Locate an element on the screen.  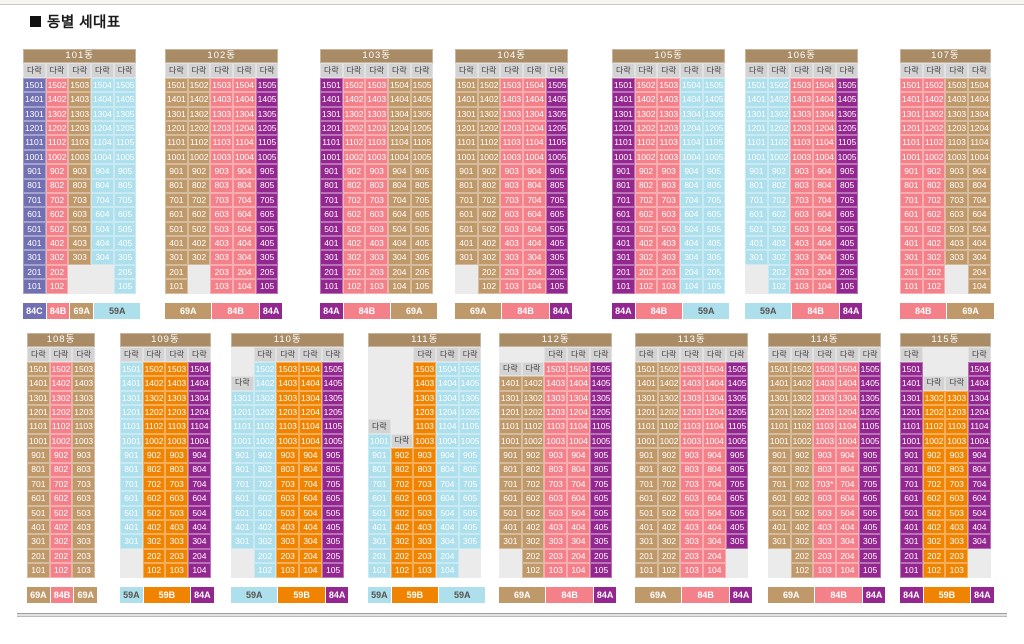
unit-cell: 1504 is located at coordinates (199, 369).